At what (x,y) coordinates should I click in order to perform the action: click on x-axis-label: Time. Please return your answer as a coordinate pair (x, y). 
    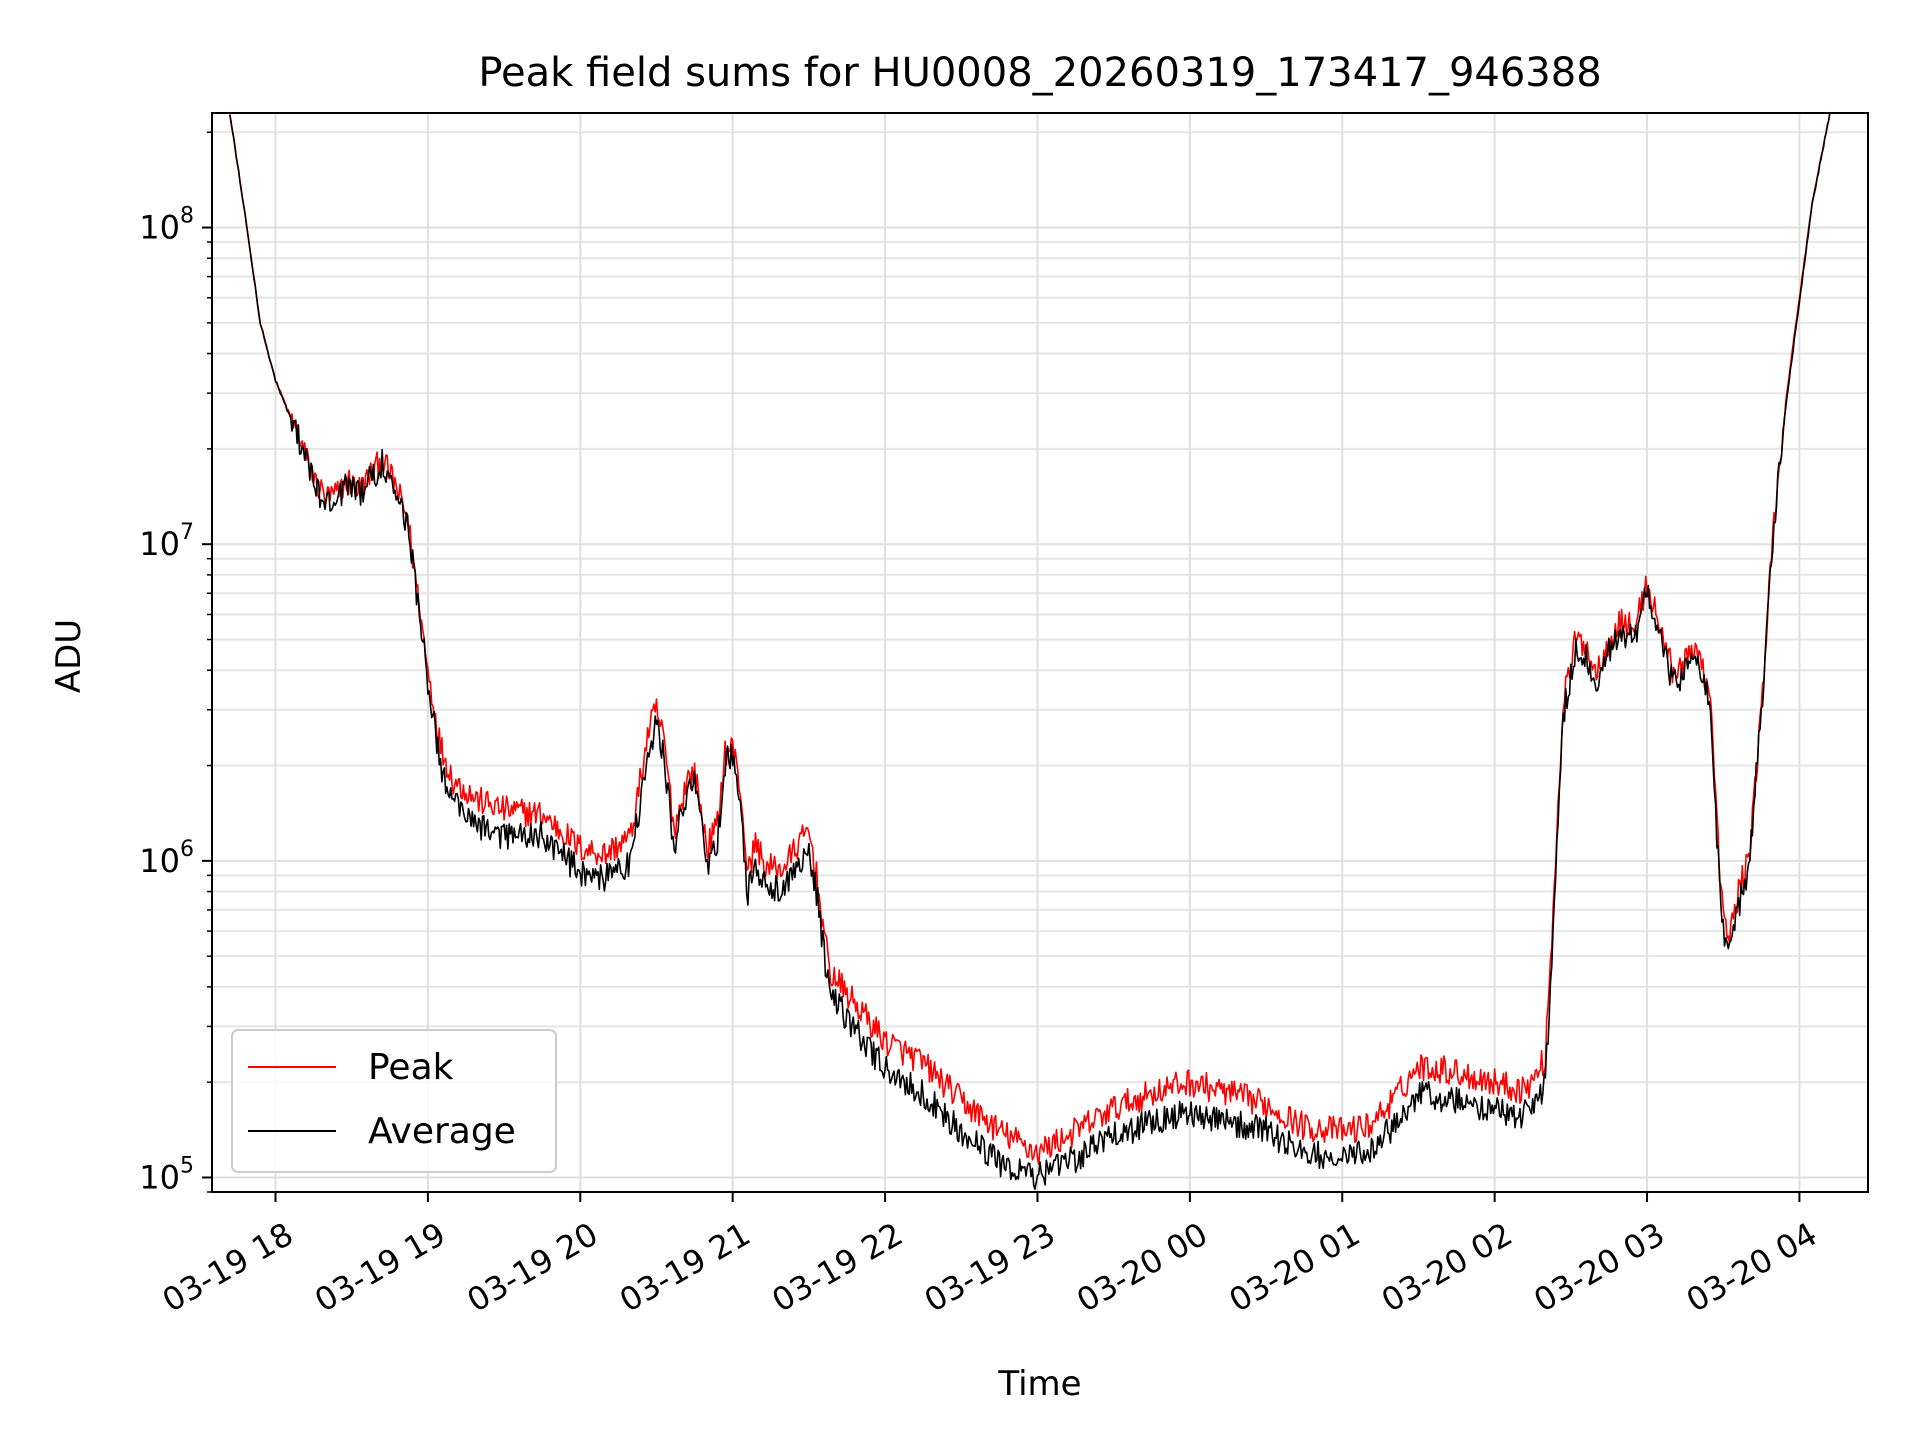
    Looking at the image, I should click on (1039, 1384).